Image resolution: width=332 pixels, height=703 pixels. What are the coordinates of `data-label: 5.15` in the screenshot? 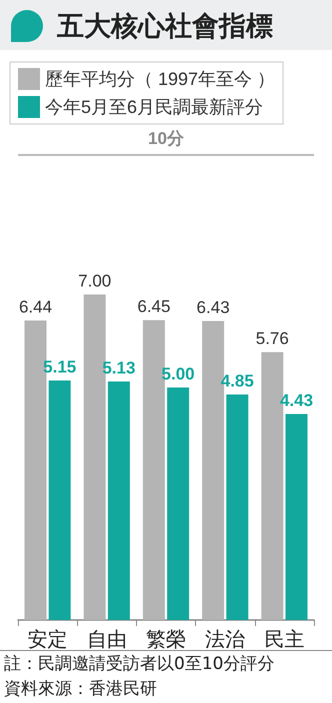 It's located at (59, 367).